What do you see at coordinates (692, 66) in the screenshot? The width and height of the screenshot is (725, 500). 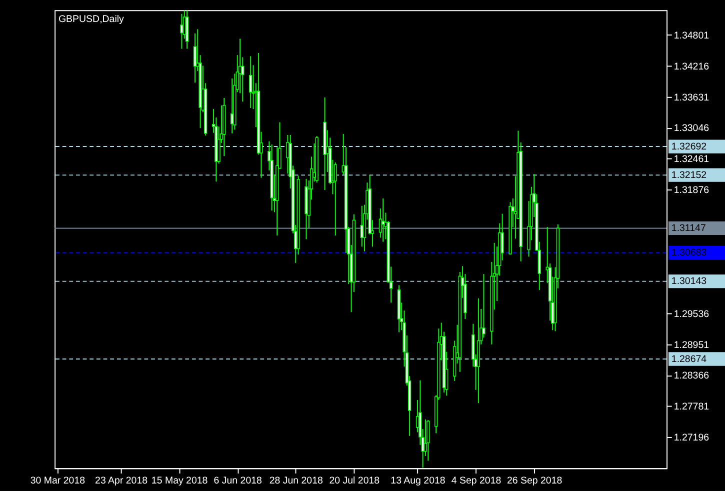 I see `y-tick-label: 1.34216` at bounding box center [692, 66].